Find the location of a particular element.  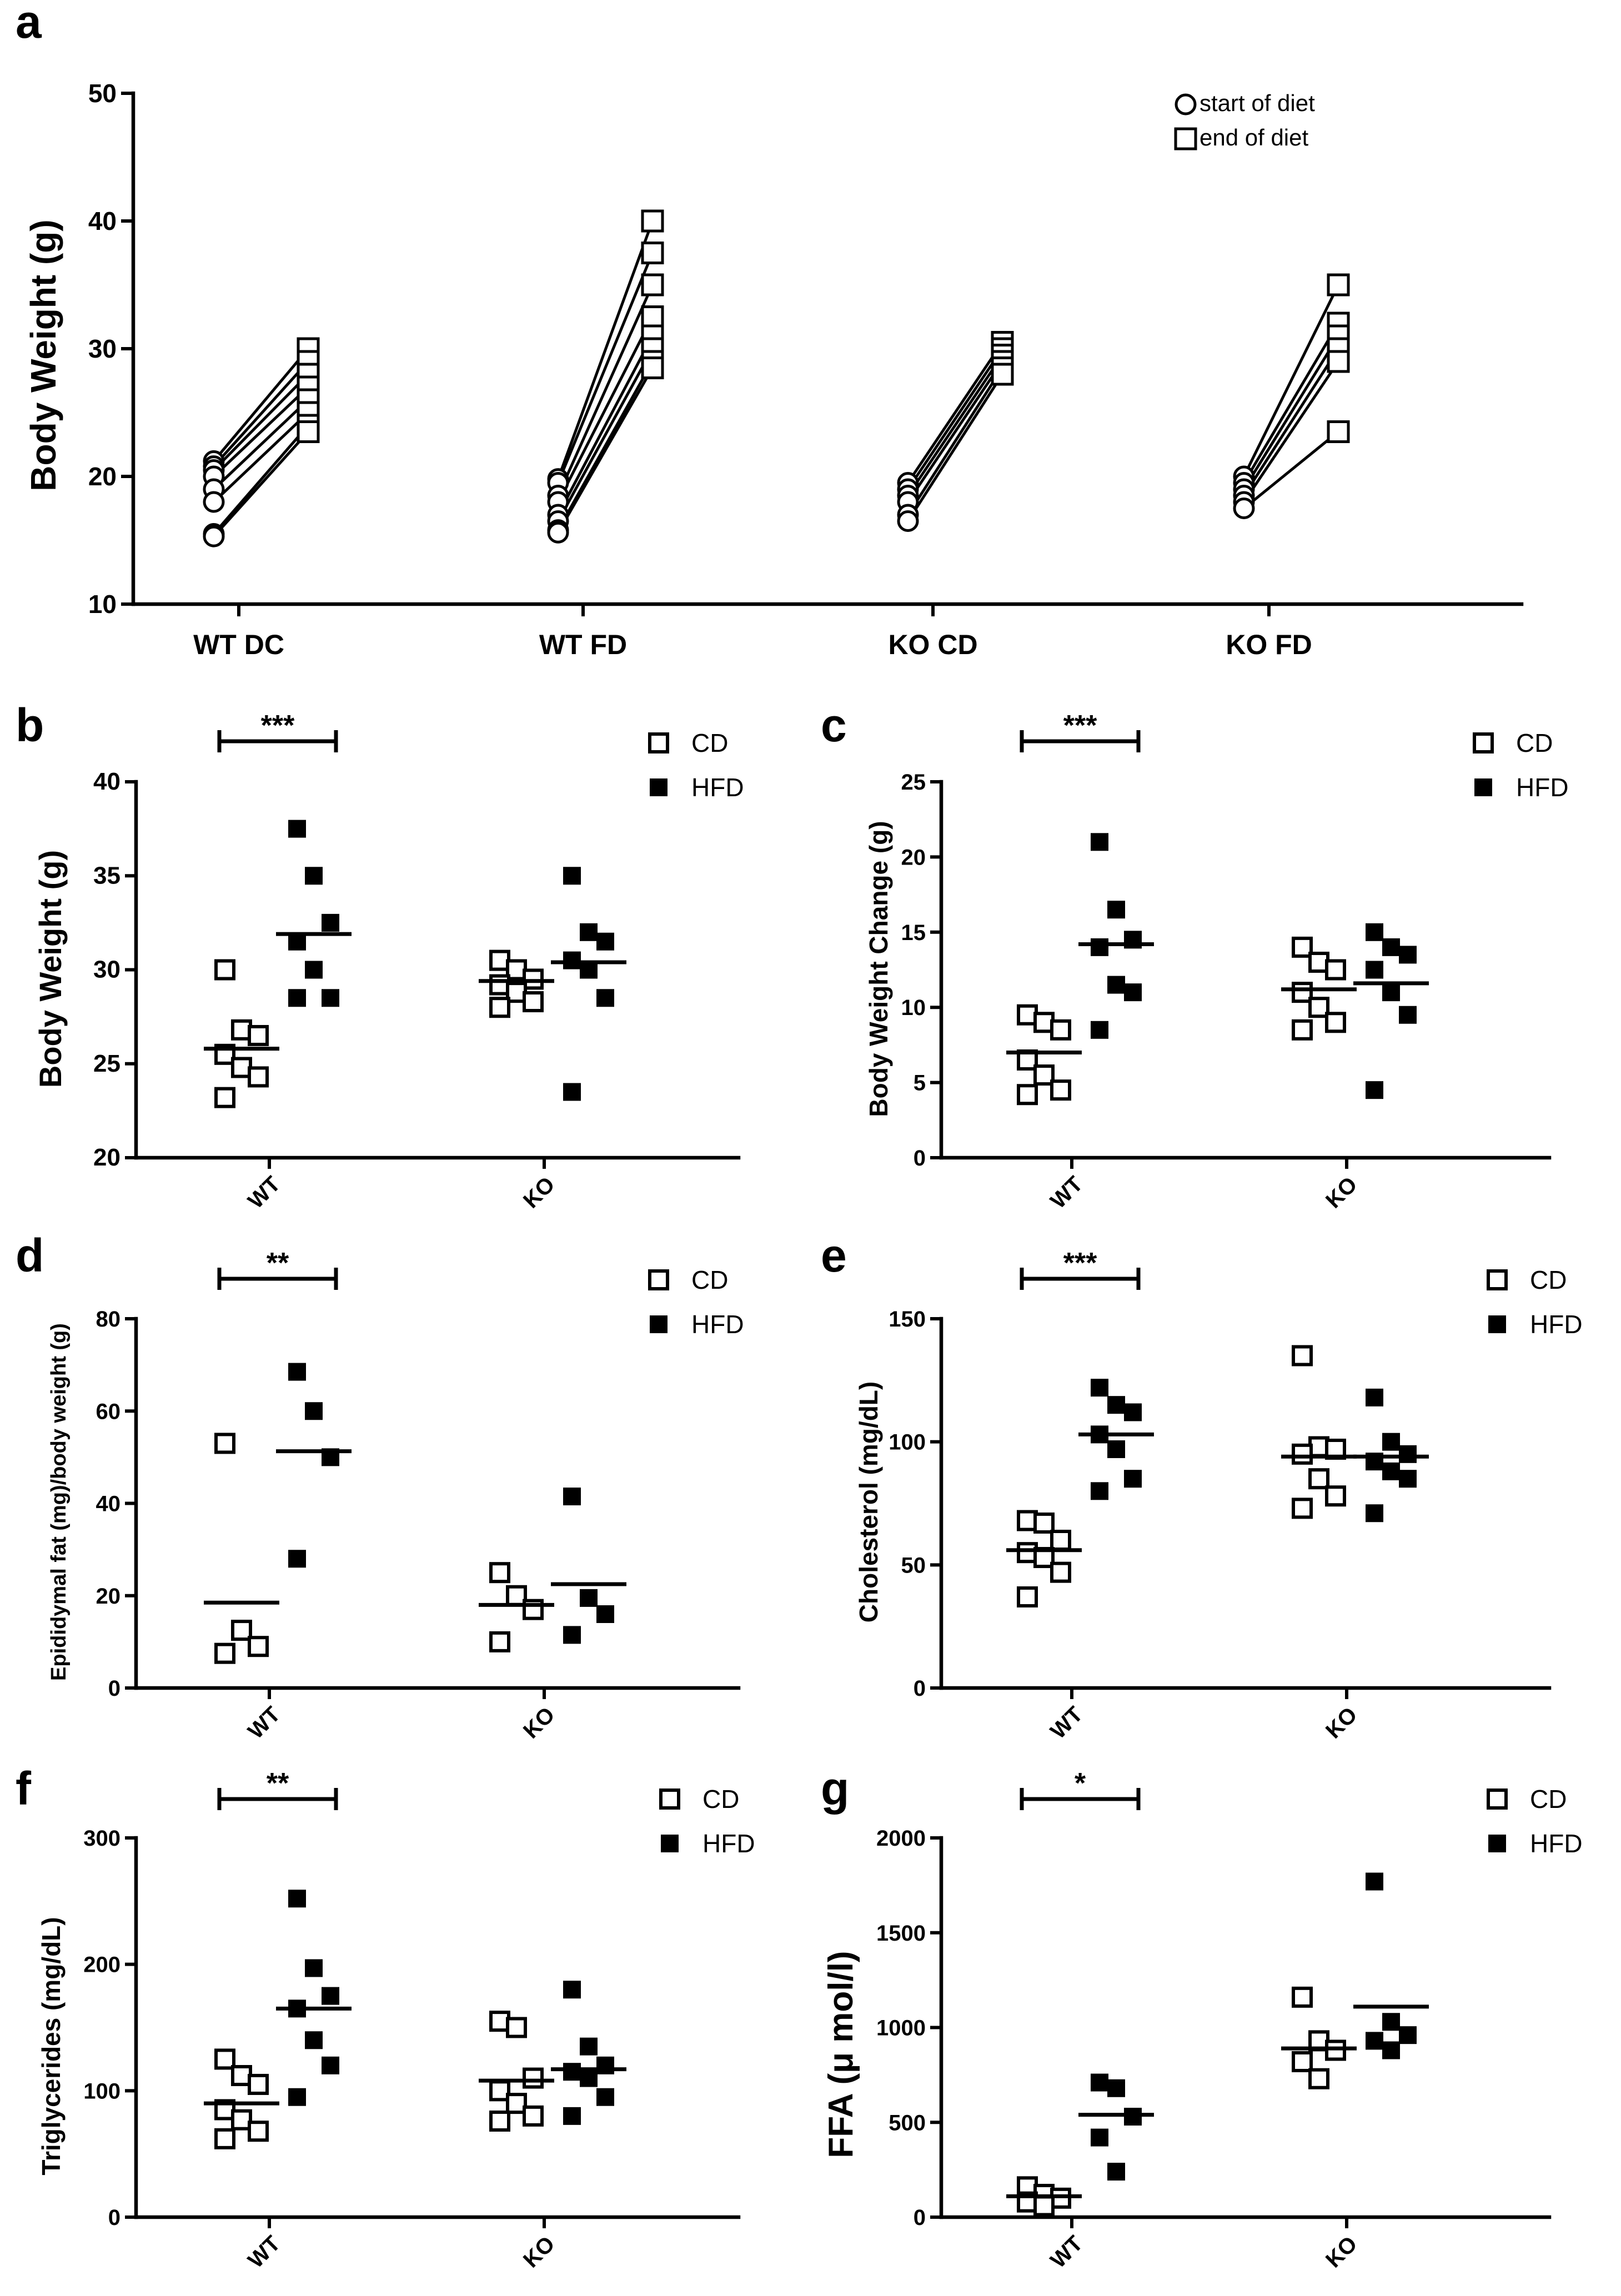

panel-f-y-axis: 0 100 200 300 is located at coordinates (110, 2028).